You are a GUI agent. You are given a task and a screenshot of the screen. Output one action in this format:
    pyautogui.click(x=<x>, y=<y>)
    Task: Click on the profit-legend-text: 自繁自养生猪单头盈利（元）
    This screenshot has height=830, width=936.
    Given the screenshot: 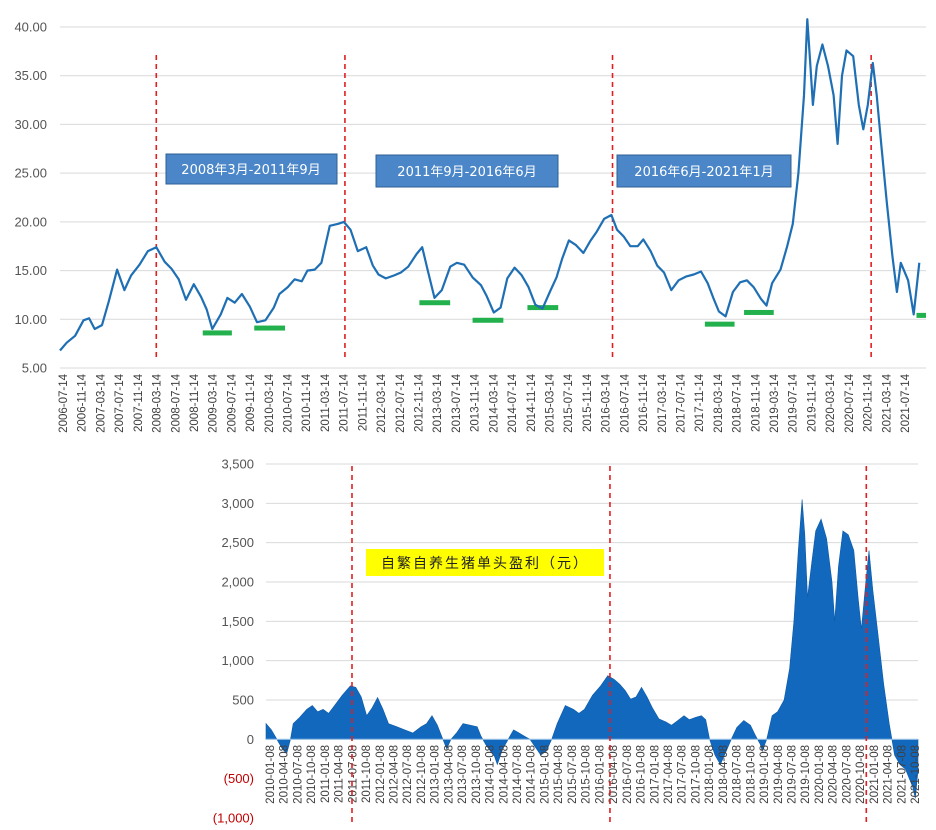 What is the action you would take?
    pyautogui.click(x=485, y=564)
    